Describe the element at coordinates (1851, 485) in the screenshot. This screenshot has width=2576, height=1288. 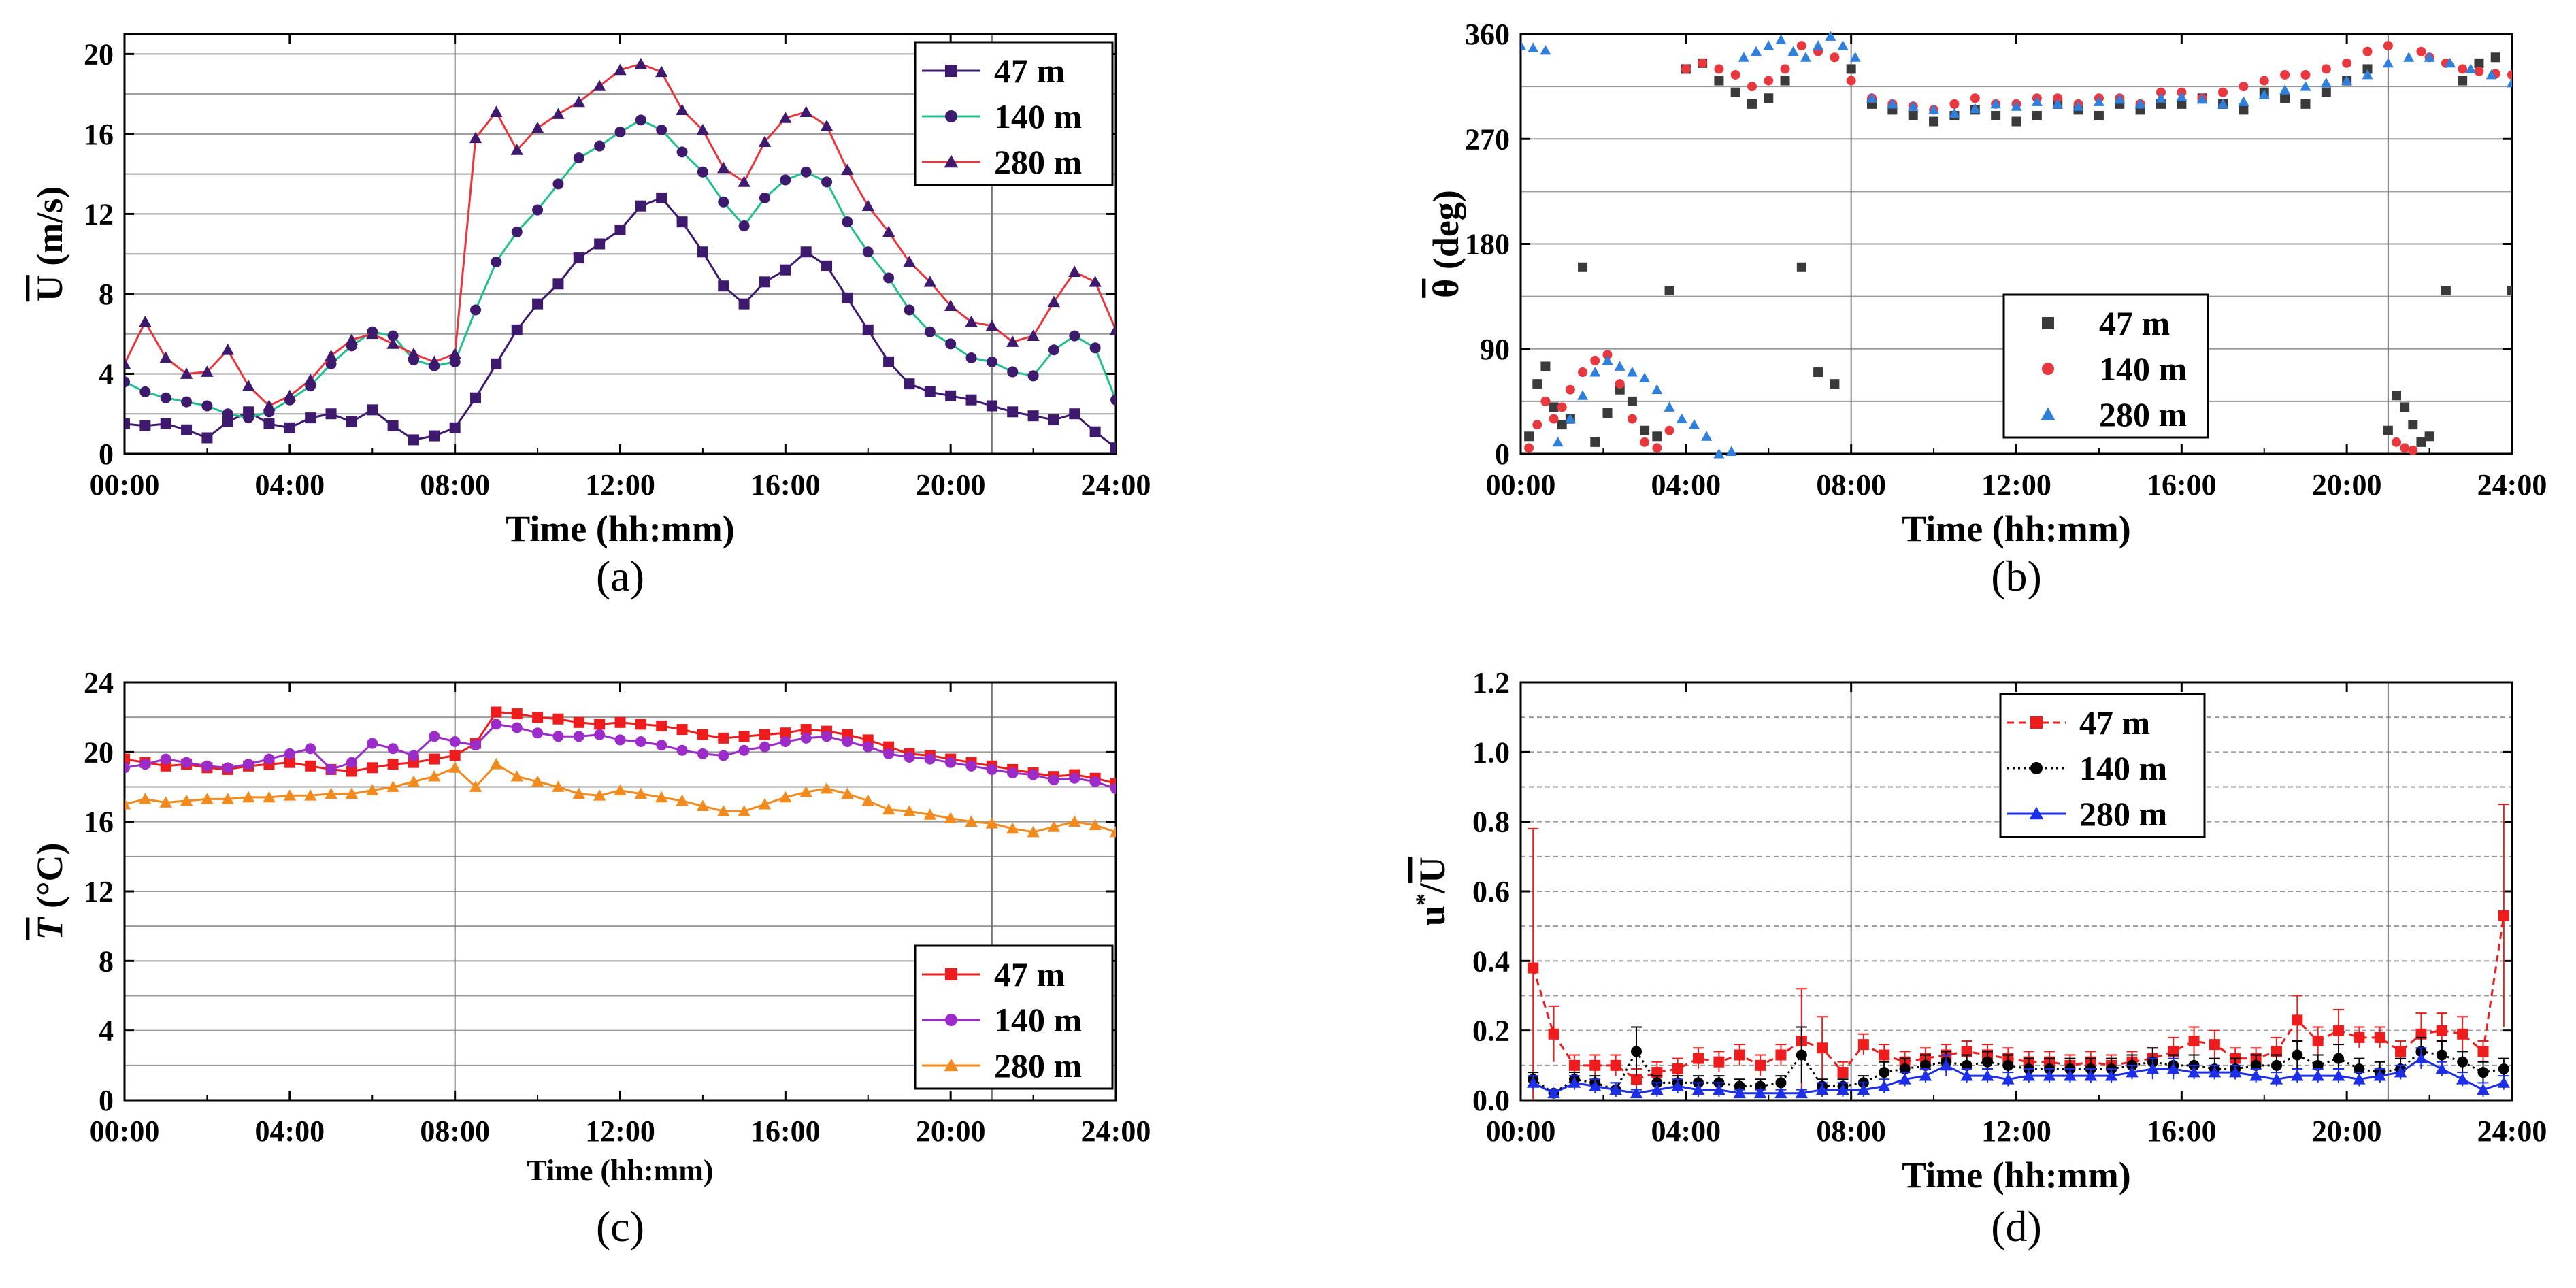
I see `x-tick-label: 08:00` at that location.